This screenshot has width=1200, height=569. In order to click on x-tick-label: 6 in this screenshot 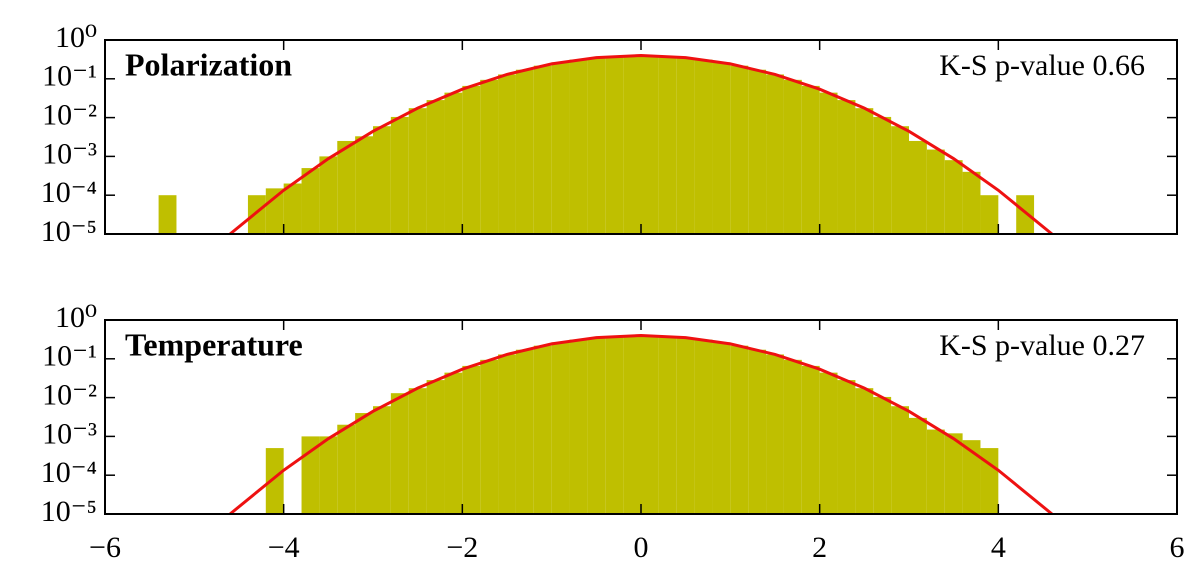, I will do `click(1177, 547)`.